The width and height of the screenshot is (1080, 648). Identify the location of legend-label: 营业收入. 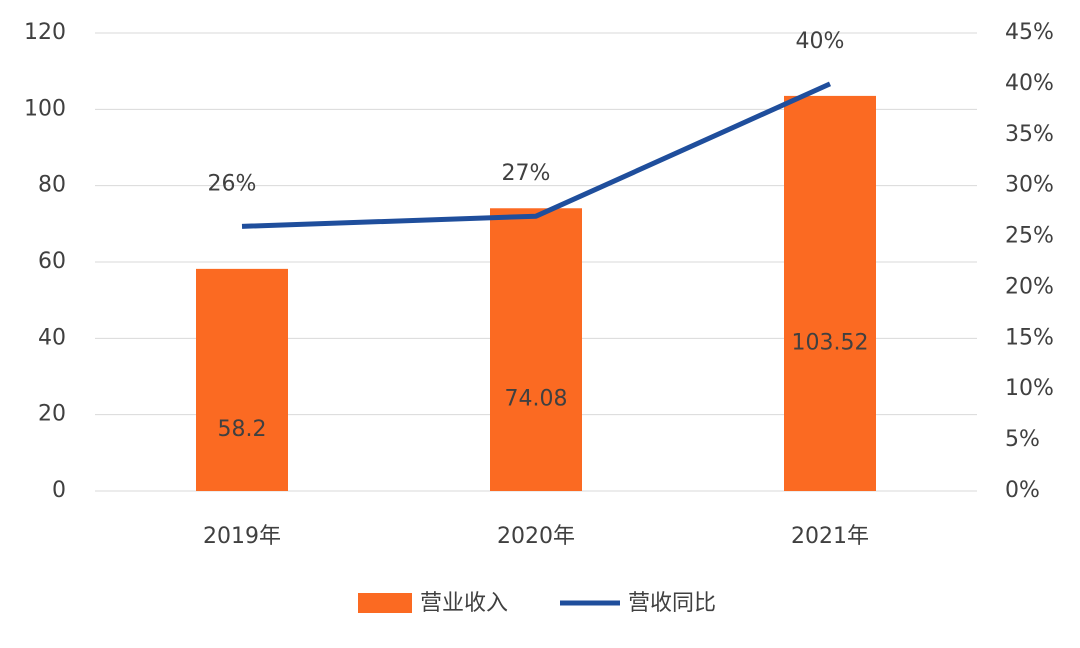
(464, 603).